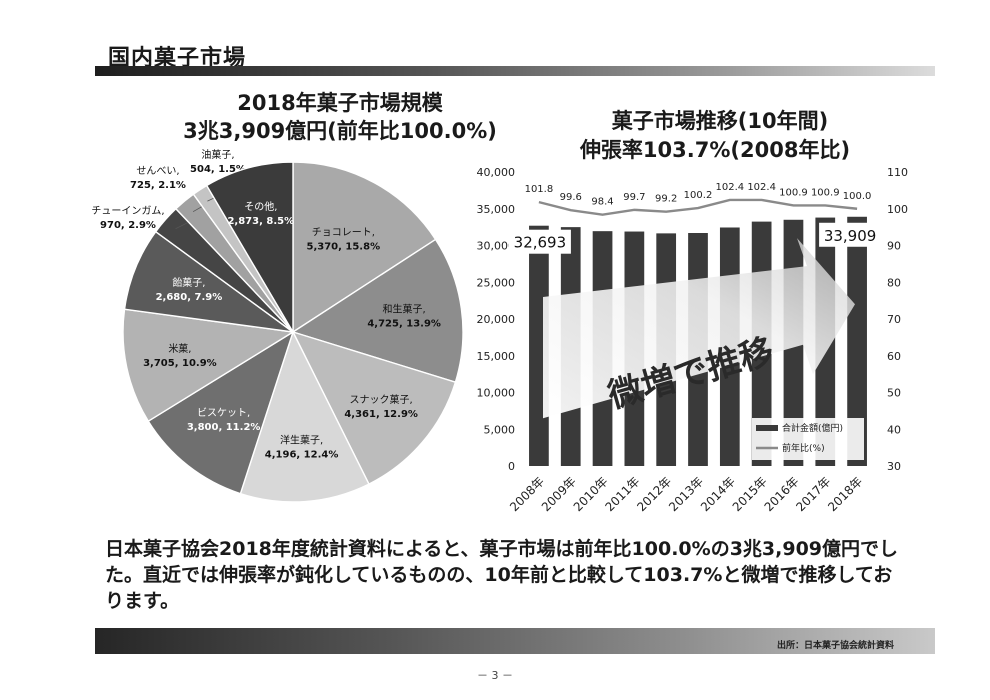 The width and height of the screenshot is (990, 700). I want to click on yoy-point-label: 99.2, so click(666, 199).